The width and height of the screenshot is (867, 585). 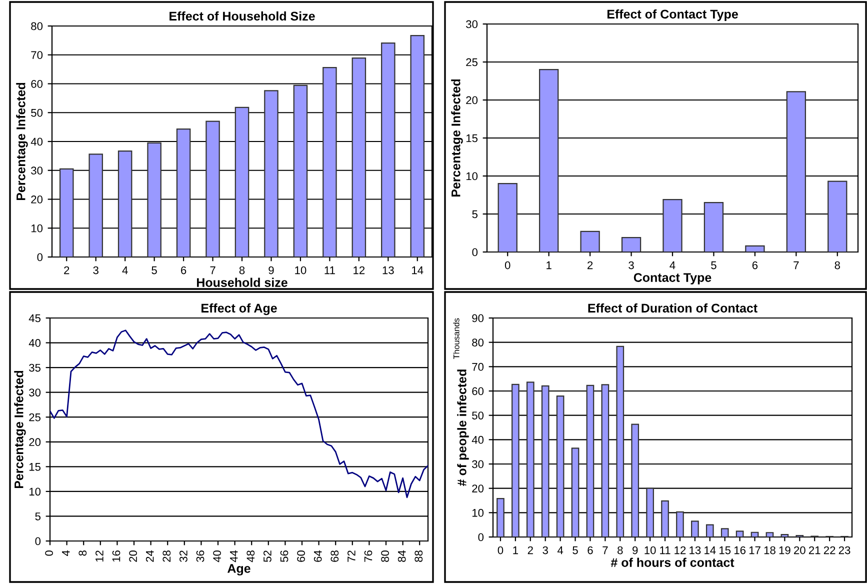 I want to click on x-tick-label: 56, so click(x=284, y=556).